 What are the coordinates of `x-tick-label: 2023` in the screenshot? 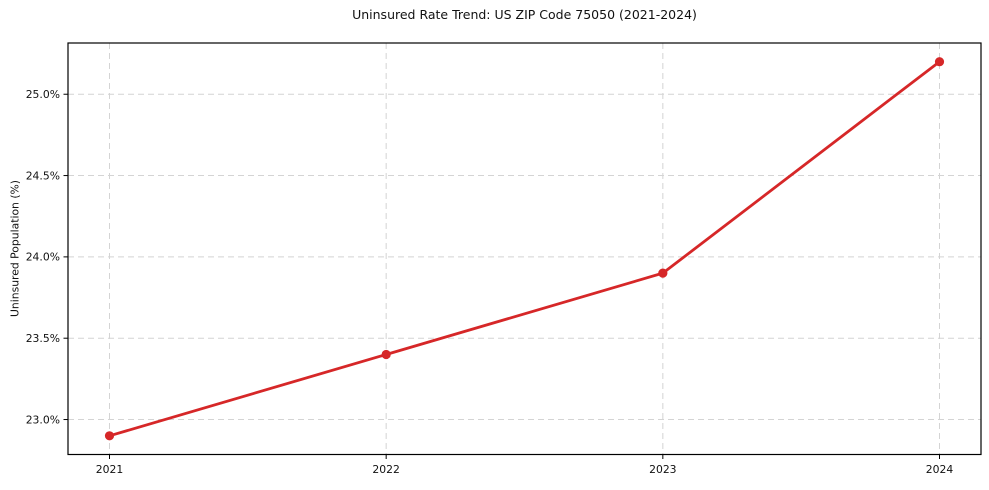 It's located at (662, 469).